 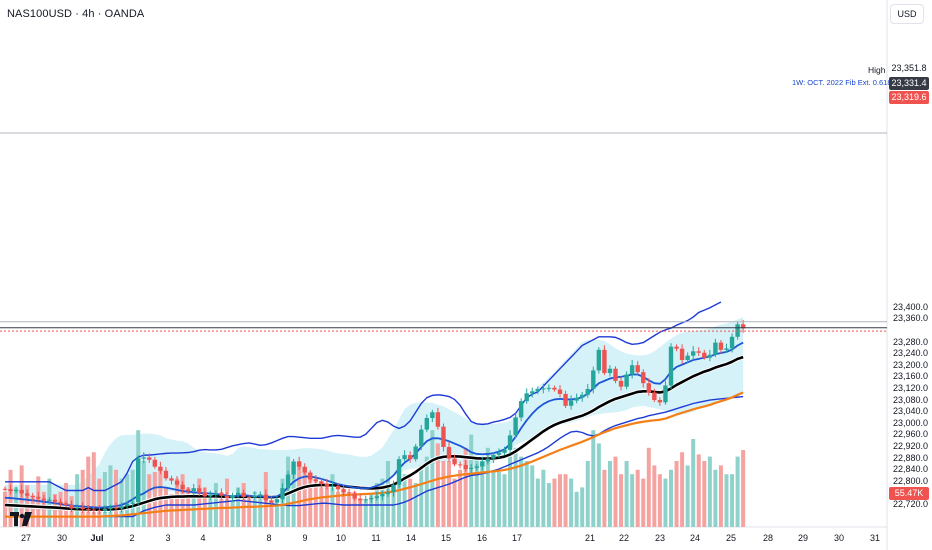 I want to click on time-tick-label: 16, so click(x=482, y=538).